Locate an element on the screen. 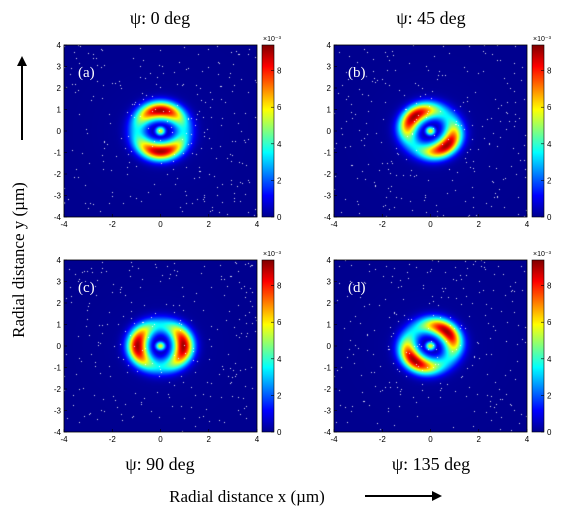  panel-title-a: ψ: 0 deg is located at coordinates (160, 18).